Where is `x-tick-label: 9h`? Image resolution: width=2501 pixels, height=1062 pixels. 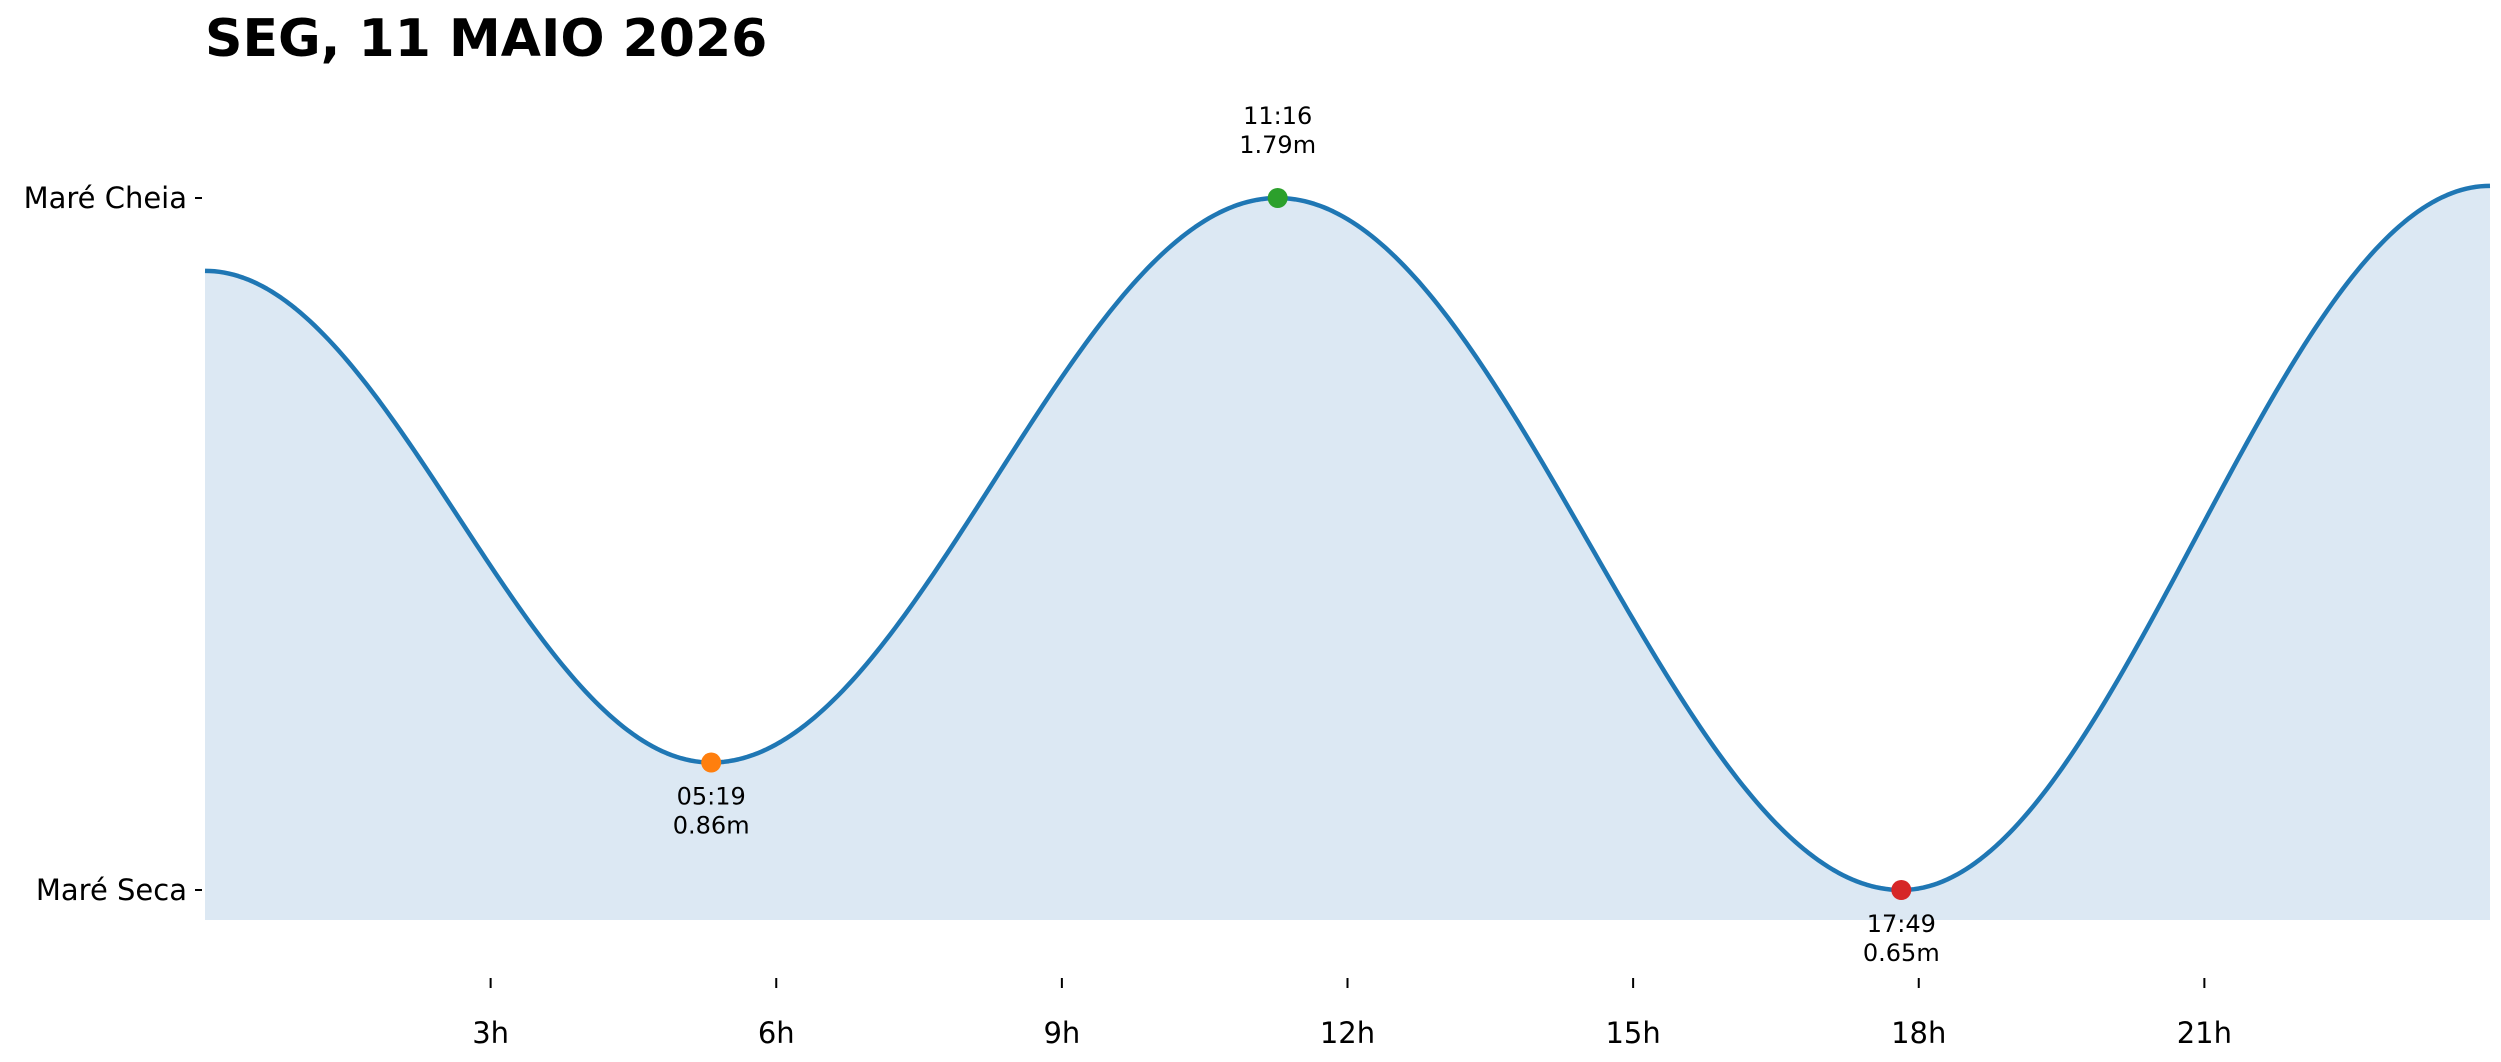
x-tick-label: 9h is located at coordinates (1061, 1033).